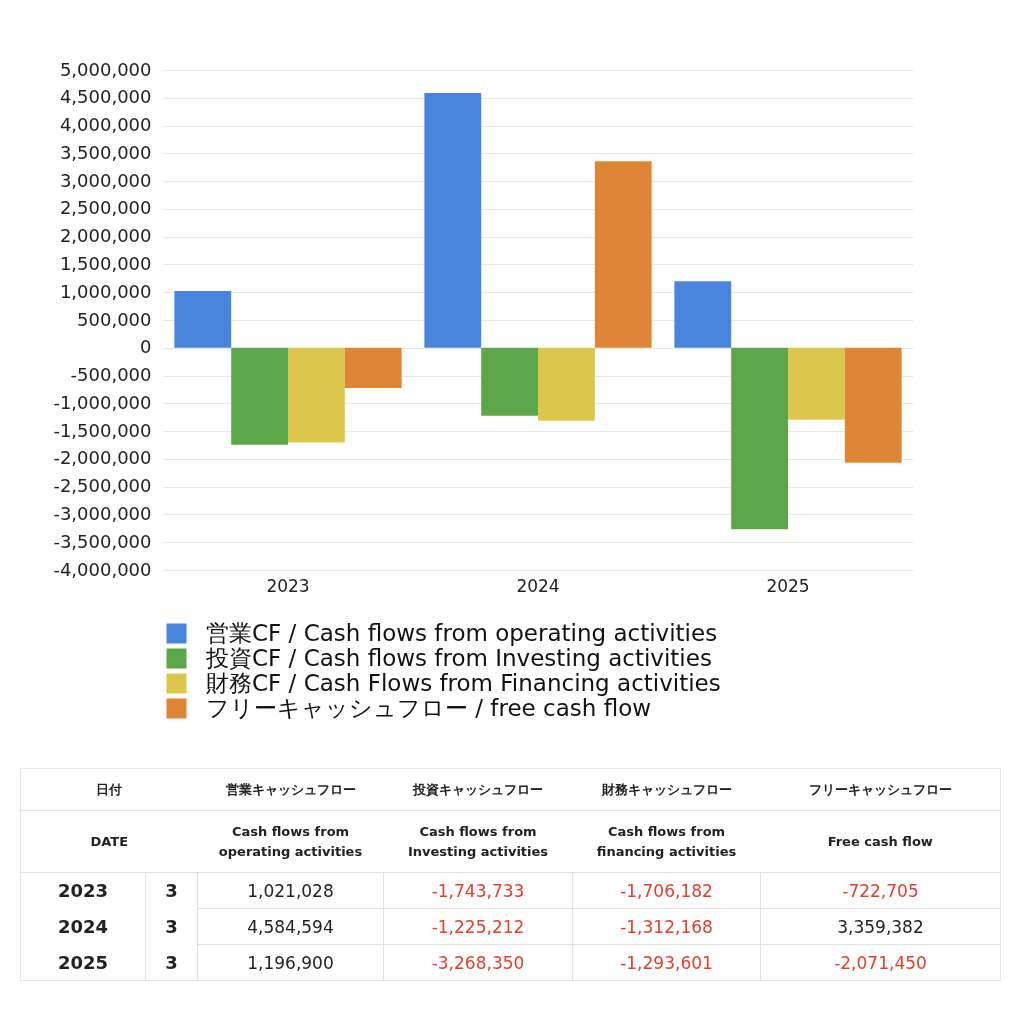 This screenshot has height=1024, width=1024. Describe the element at coordinates (102, 486) in the screenshot. I see `y-tick-label: -2,500,000` at that location.